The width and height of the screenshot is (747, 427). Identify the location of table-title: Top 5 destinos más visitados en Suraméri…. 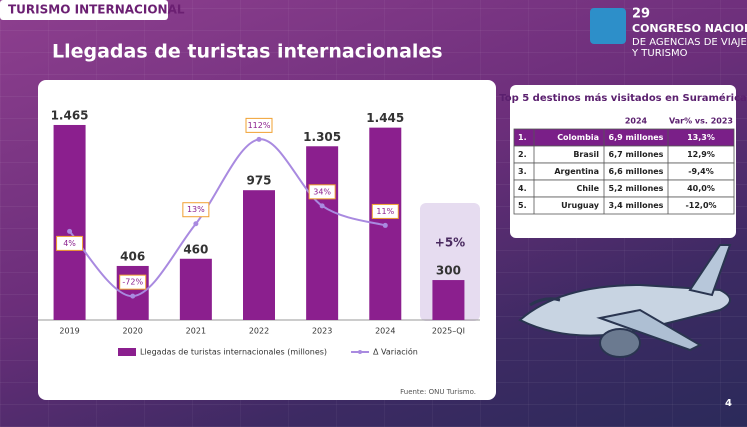
(623, 98).